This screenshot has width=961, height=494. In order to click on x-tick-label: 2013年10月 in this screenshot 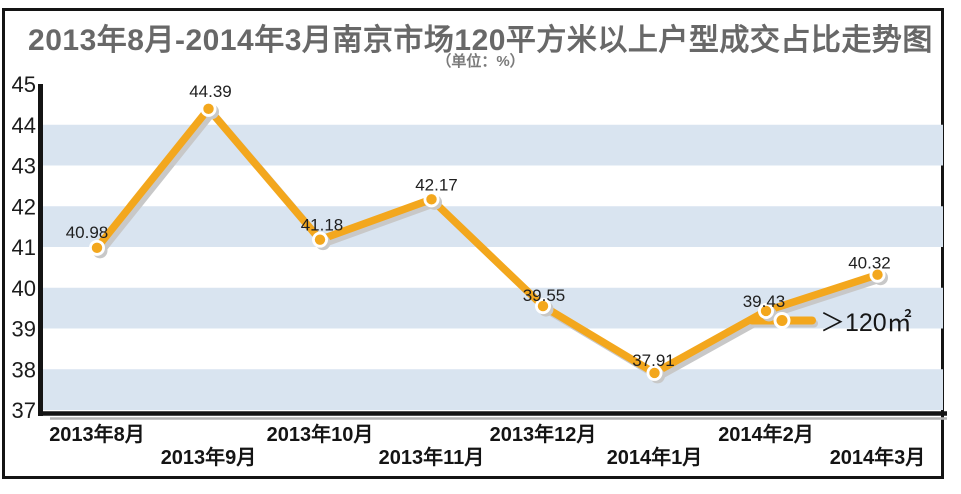, I will do `click(320, 434)`.